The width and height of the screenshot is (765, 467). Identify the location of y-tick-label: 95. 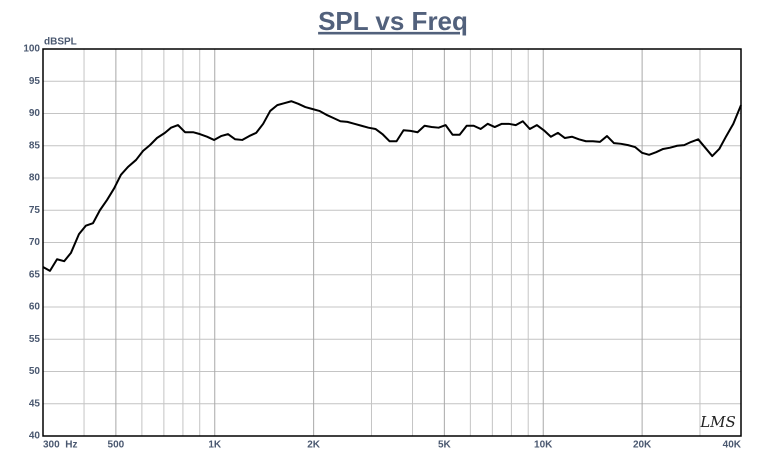
(35, 81).